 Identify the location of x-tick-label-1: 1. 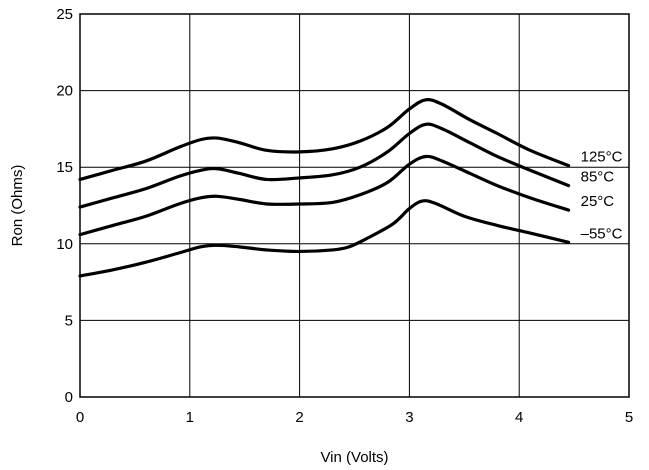
(190, 417).